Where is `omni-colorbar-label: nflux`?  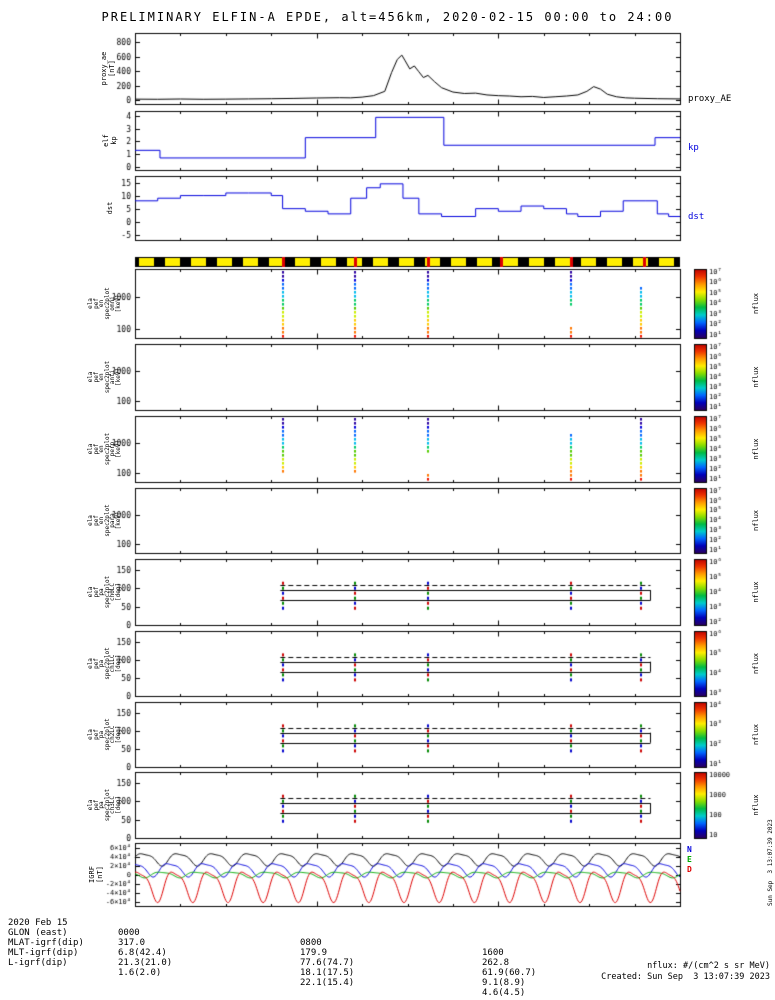 omni-colorbar-label: nflux is located at coordinates (756, 303).